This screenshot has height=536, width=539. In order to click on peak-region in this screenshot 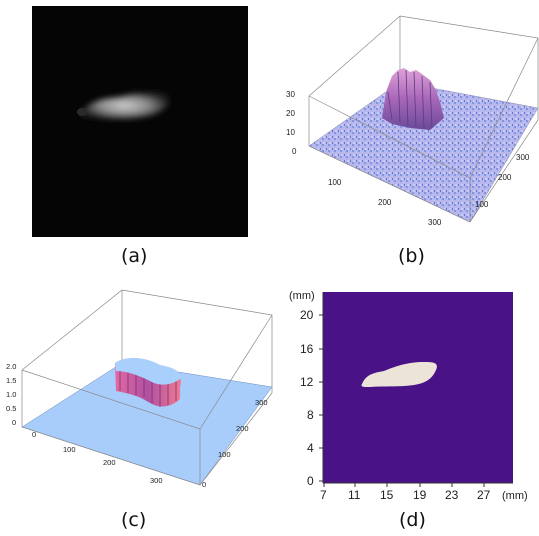, I will do `click(413, 99)`.